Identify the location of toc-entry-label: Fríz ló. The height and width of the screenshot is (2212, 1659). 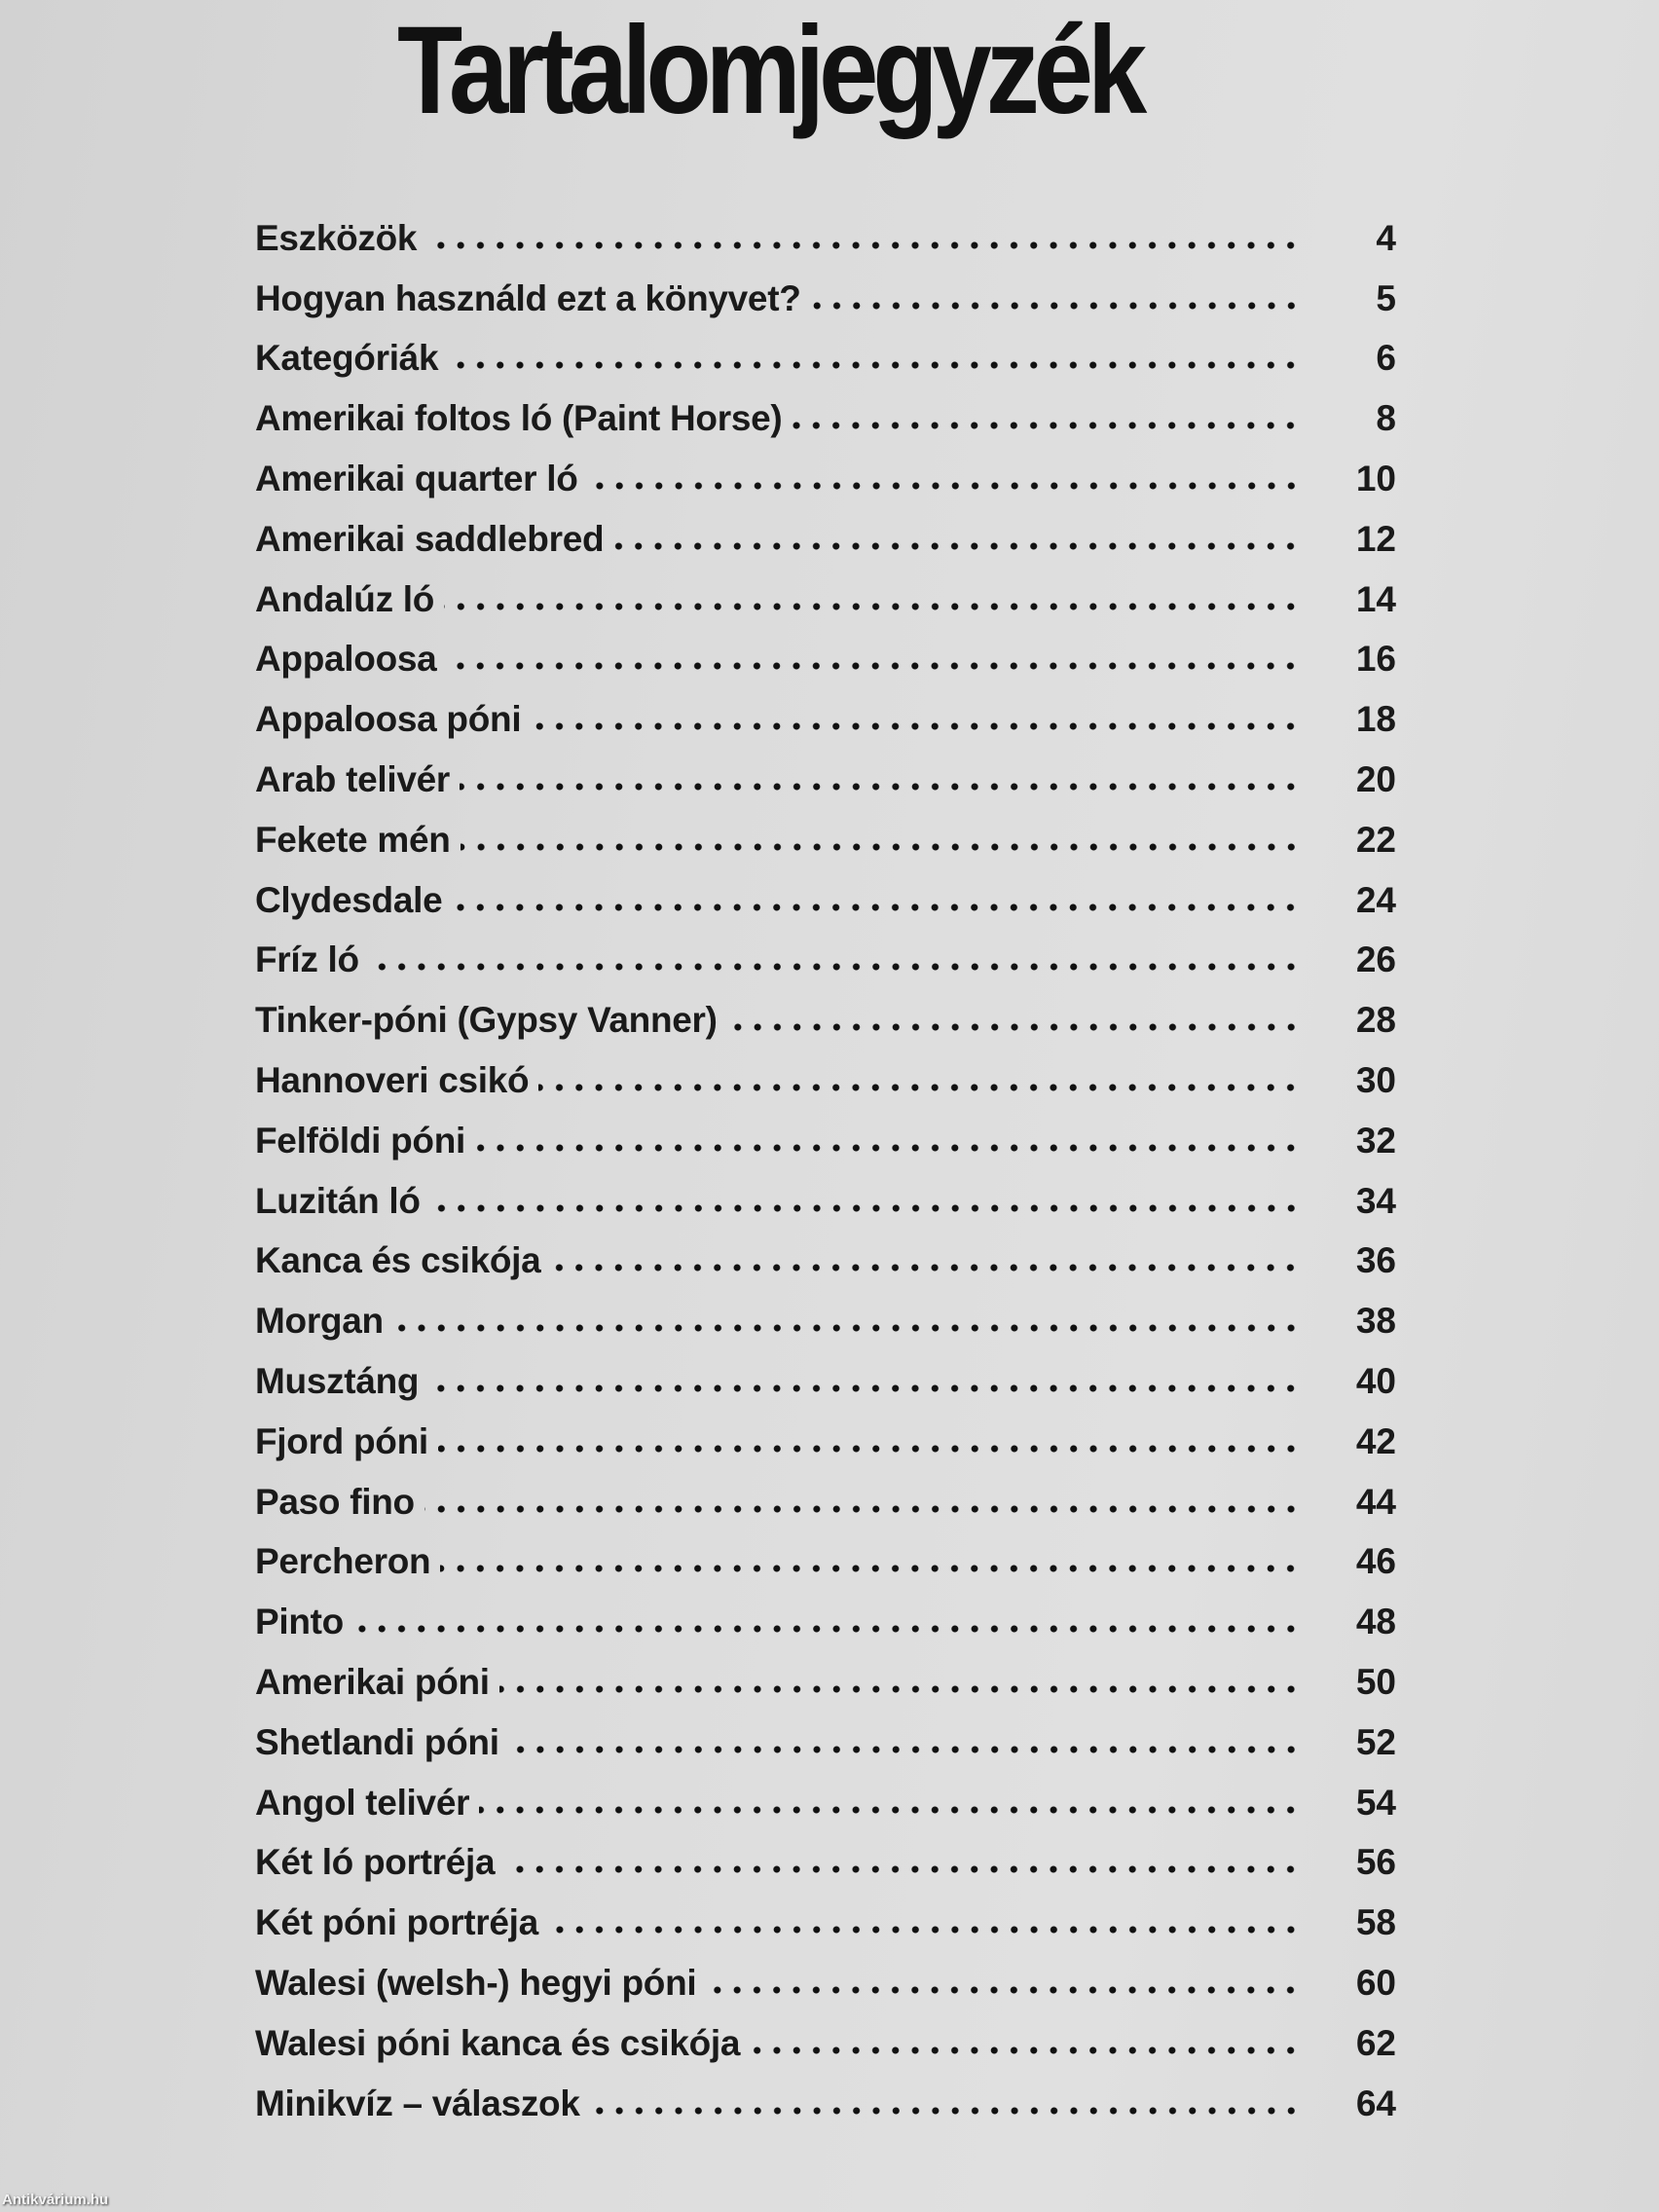
(307, 960).